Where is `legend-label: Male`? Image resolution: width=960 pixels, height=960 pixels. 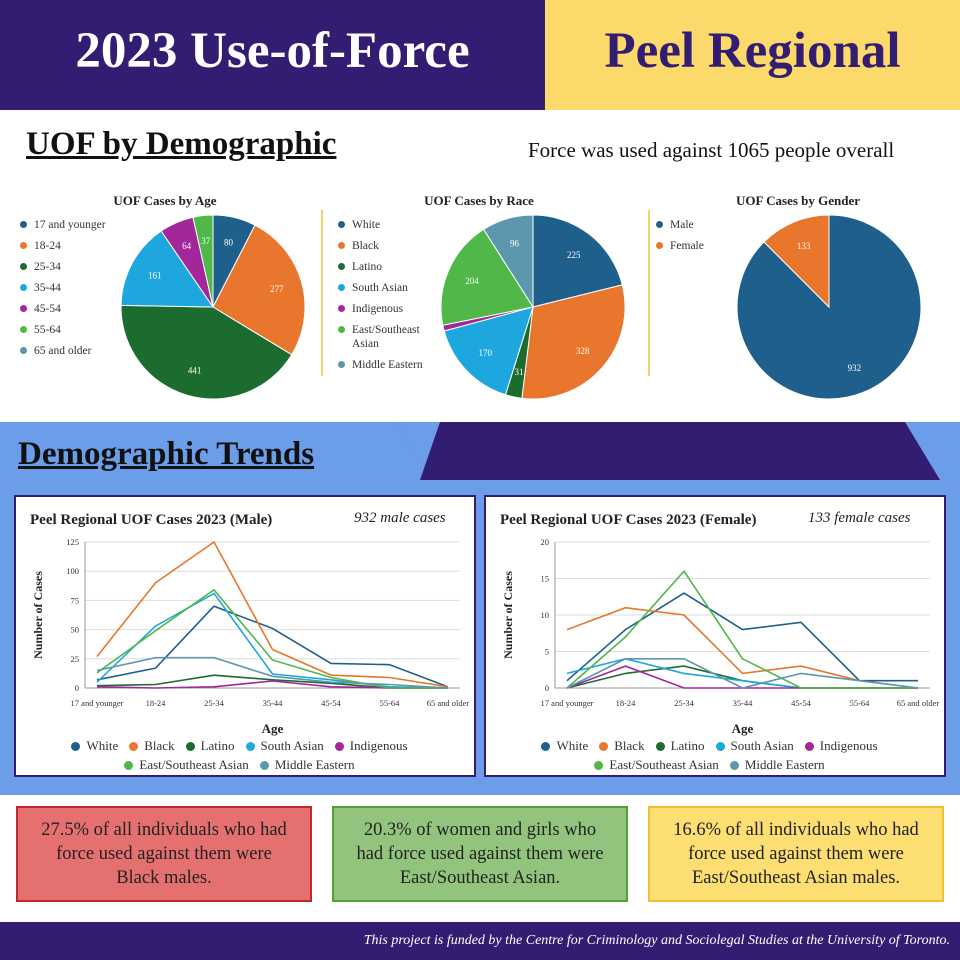
legend-label: Male is located at coordinates (682, 225).